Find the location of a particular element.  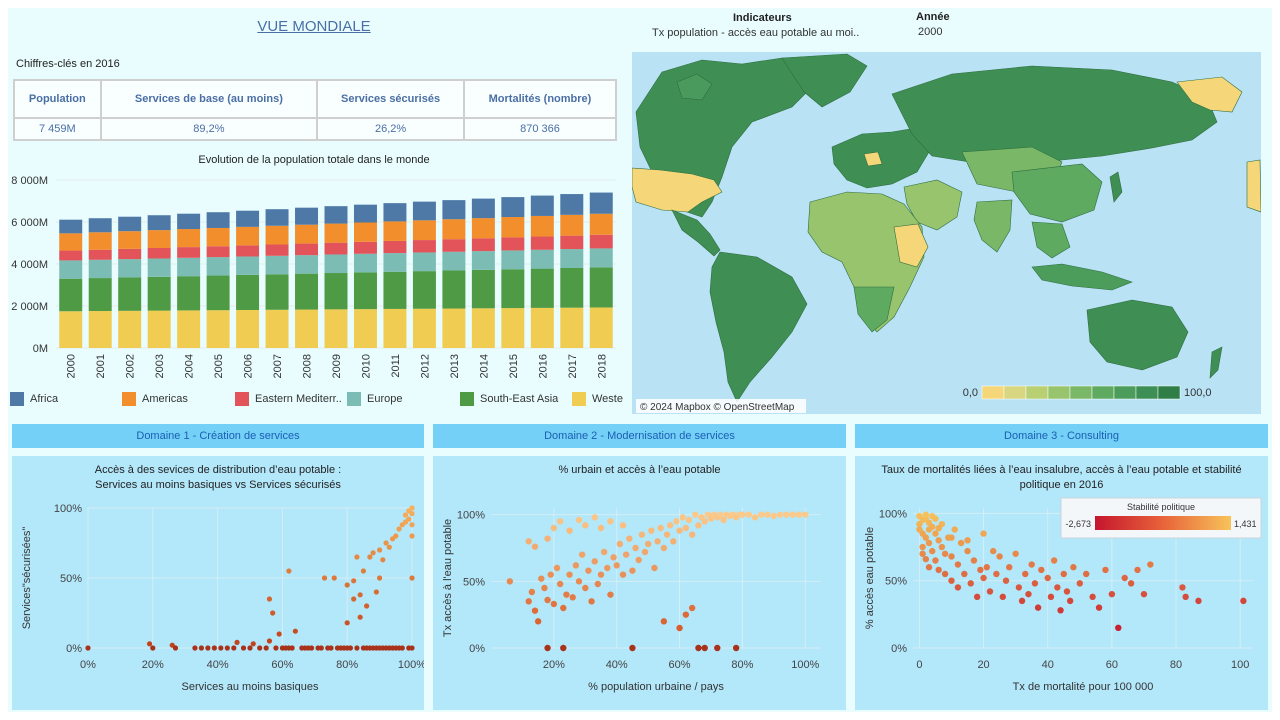

domain-1-header: Domaine 1 - Création de services is located at coordinates (218, 436).